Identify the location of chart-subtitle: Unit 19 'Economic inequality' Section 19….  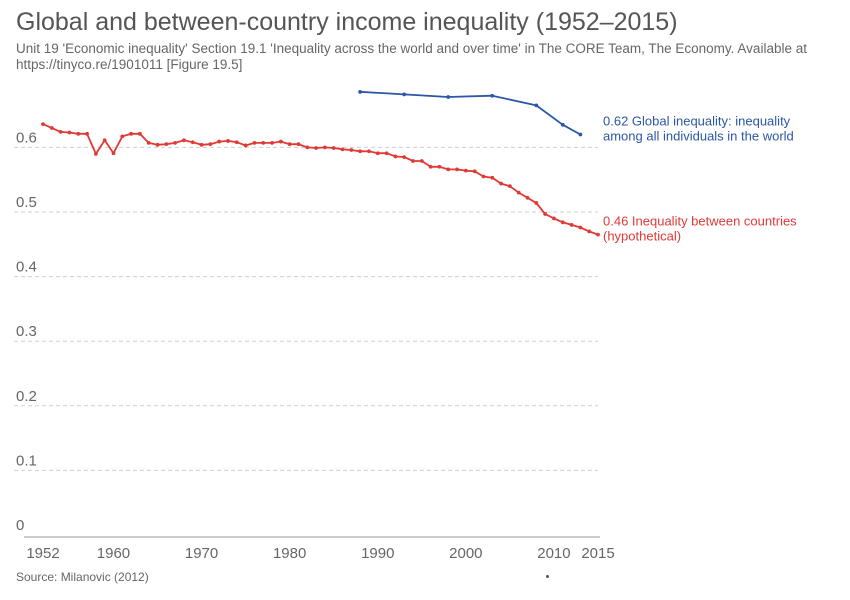
(411, 56).